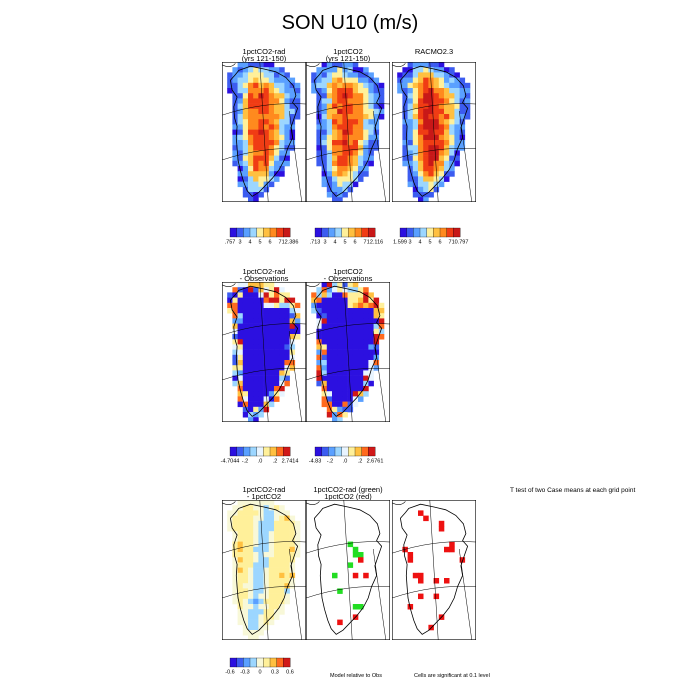 Image resolution: width=700 pixels, height=700 pixels. What do you see at coordinates (348, 132) in the screenshot?
I see `grid-cells` at bounding box center [348, 132].